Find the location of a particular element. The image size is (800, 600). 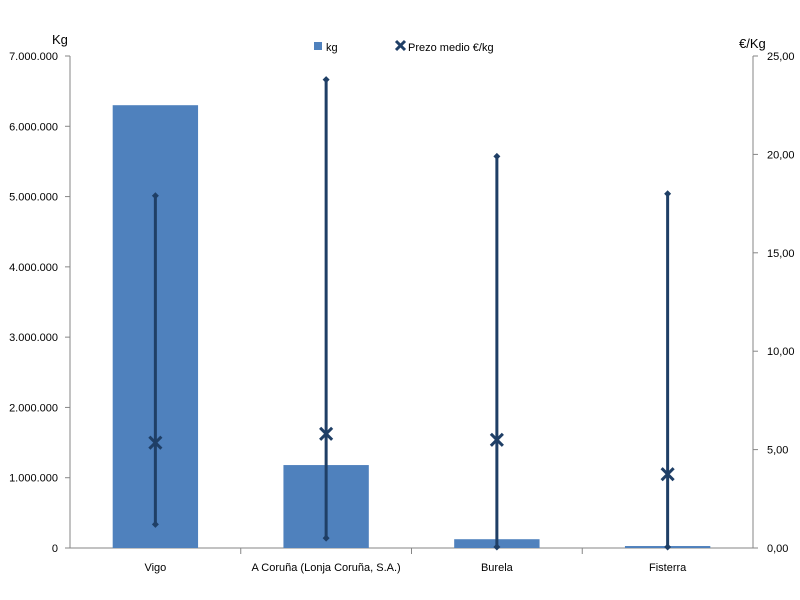

left-tick-label: 7.000.000 is located at coordinates (33, 57).